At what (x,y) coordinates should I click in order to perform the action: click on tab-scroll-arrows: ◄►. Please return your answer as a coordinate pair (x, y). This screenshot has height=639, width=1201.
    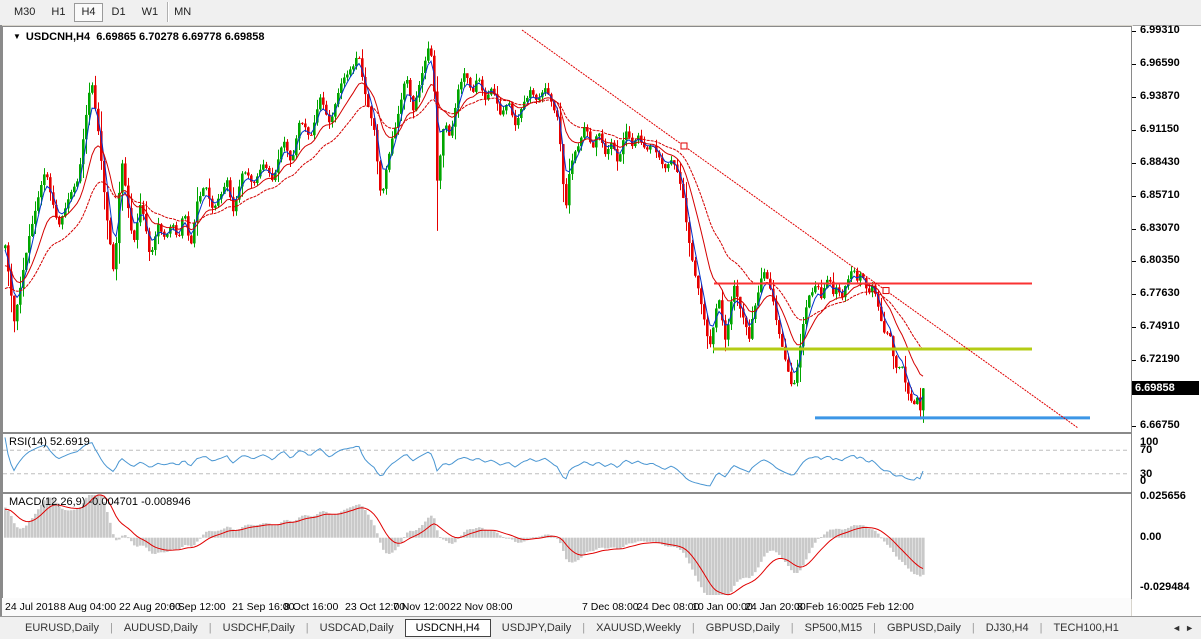
    Looking at the image, I should click on (1185, 628).